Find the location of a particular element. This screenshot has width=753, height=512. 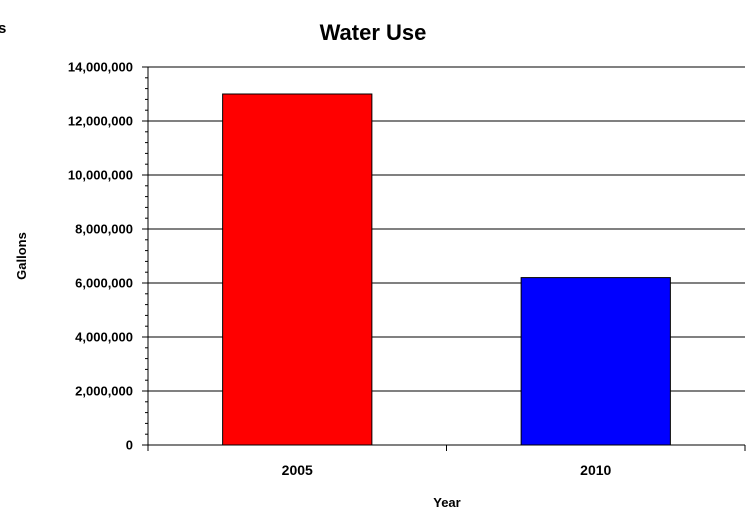

y-tick-label: 12,000,000 is located at coordinates (100, 121).